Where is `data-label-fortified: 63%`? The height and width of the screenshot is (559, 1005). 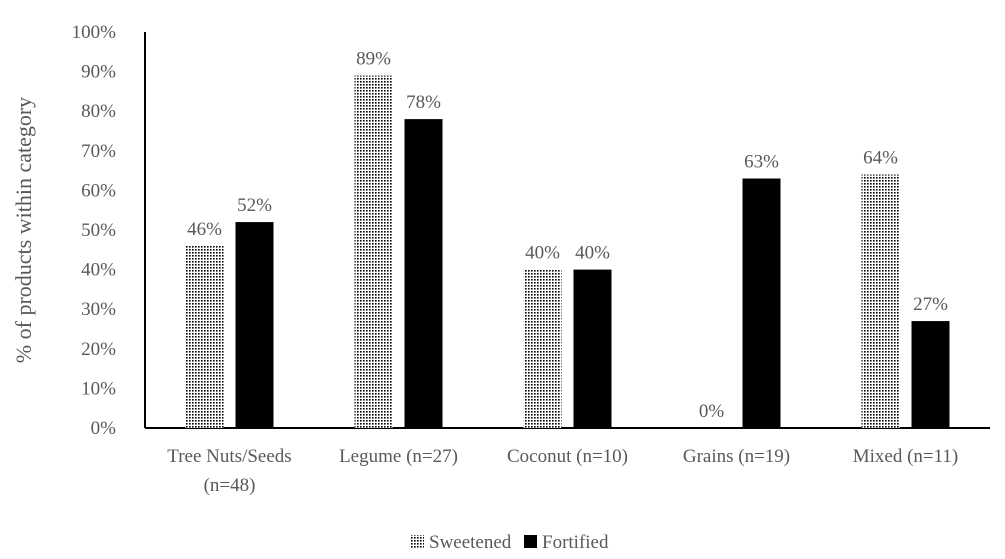
data-label-fortified: 63% is located at coordinates (761, 162).